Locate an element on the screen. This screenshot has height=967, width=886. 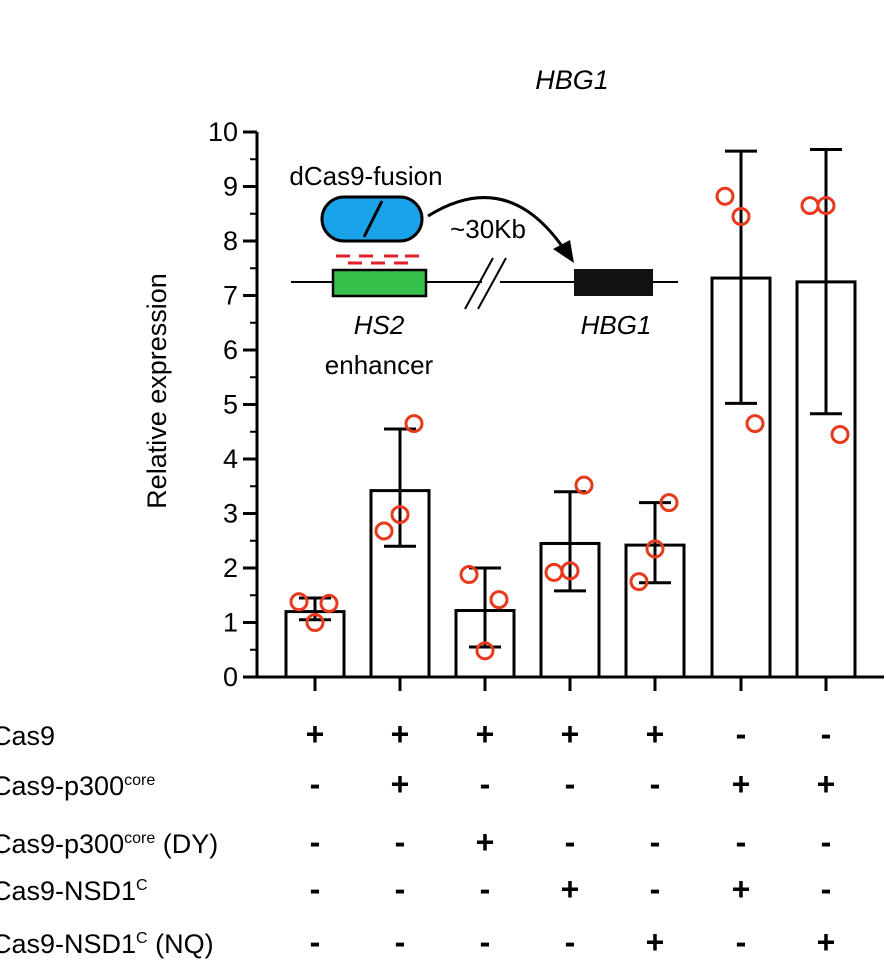
hs2-enhancer-box is located at coordinates (379, 283).